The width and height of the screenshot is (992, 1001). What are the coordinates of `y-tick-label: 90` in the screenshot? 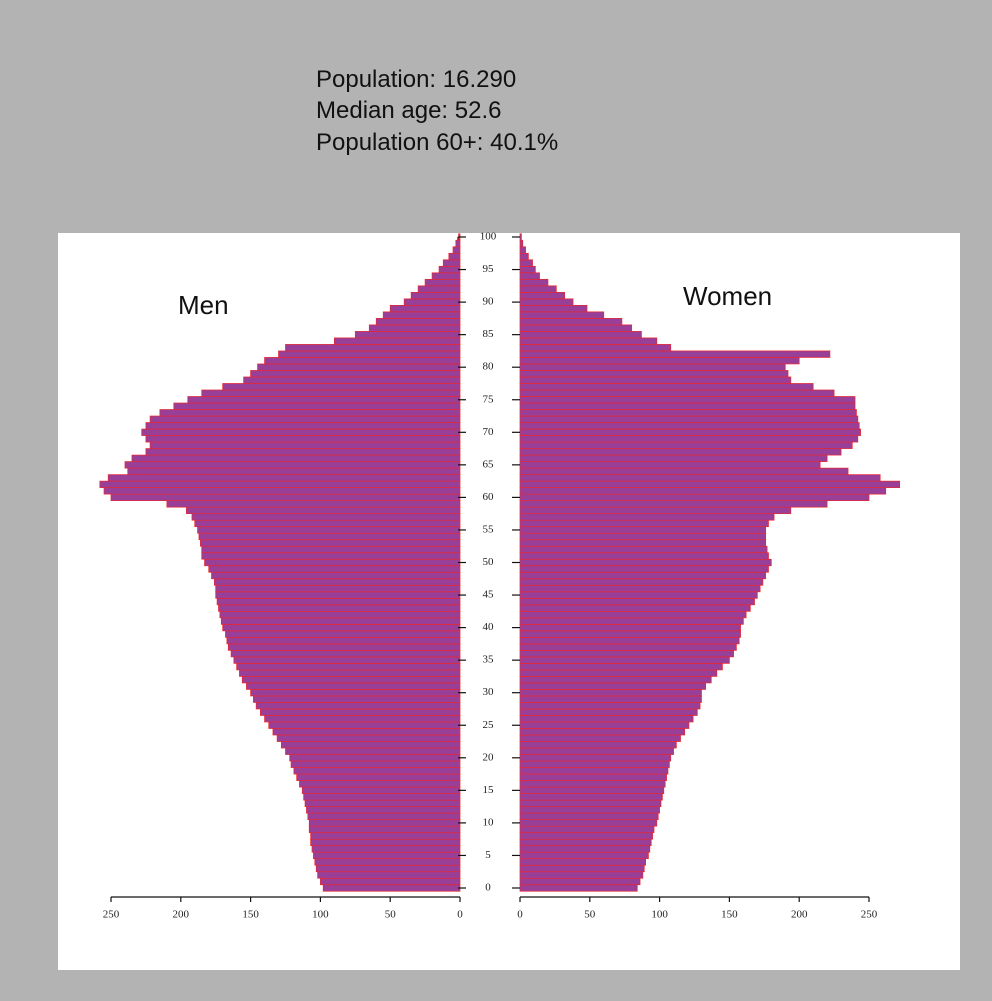 It's located at (489, 302).